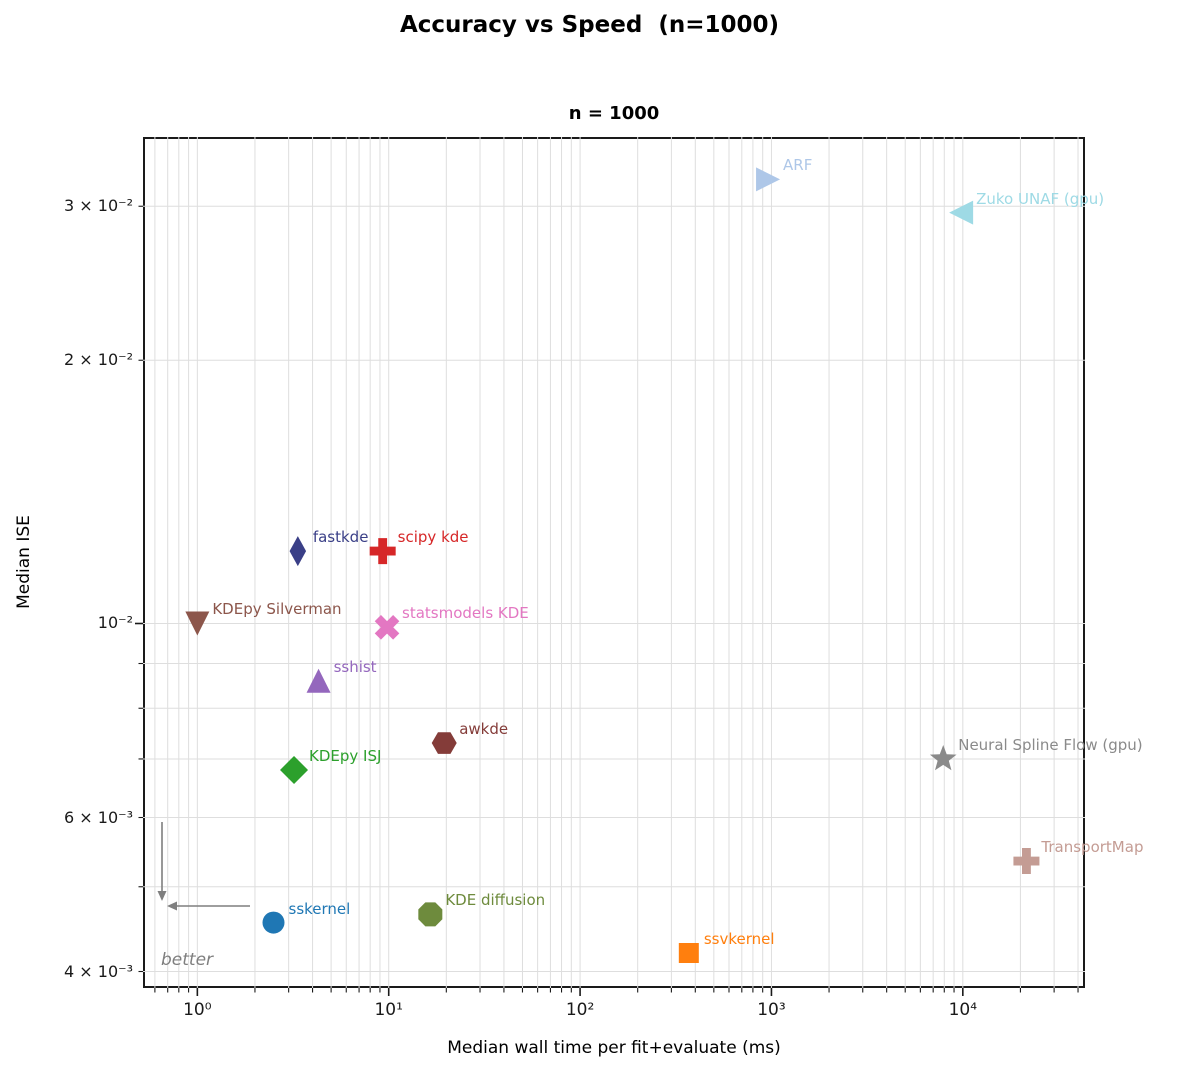  What do you see at coordinates (771, 1010) in the screenshot?
I see `x-tick-label: 10³` at bounding box center [771, 1010].